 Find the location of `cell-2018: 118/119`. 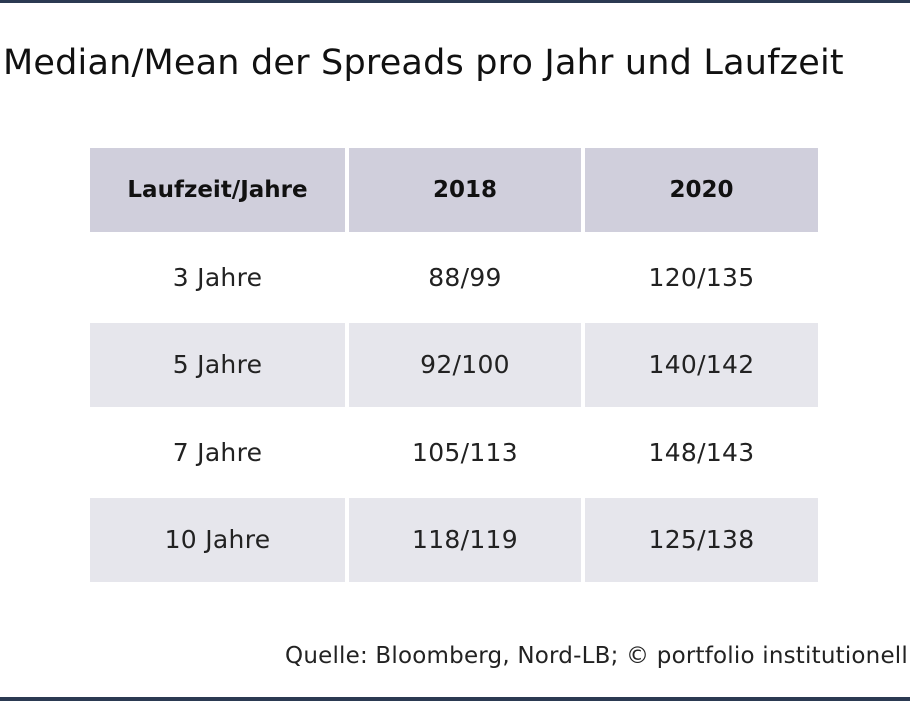

cell-2018: 118/119 is located at coordinates (465, 540).